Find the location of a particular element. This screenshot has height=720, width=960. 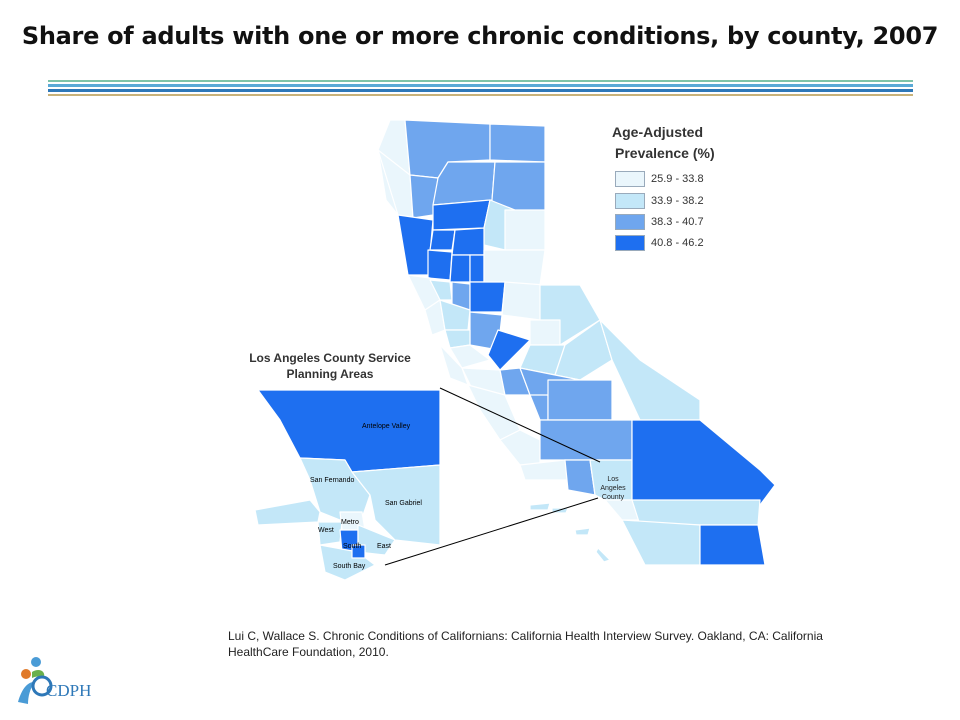

area-west is located at coordinates (330, 533).